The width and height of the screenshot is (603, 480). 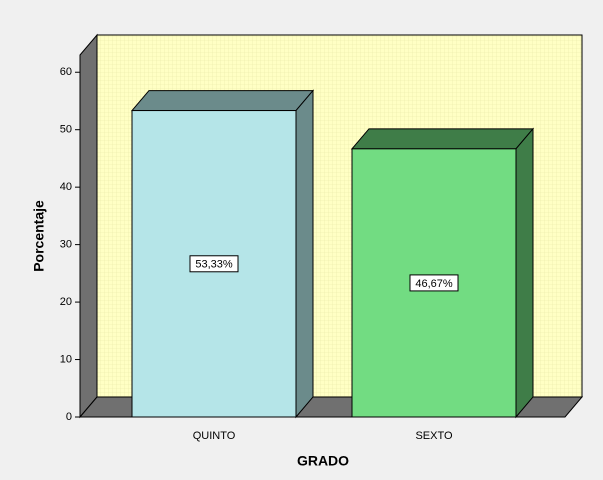 I want to click on y-tick-label: 30, so click(x=66, y=245).